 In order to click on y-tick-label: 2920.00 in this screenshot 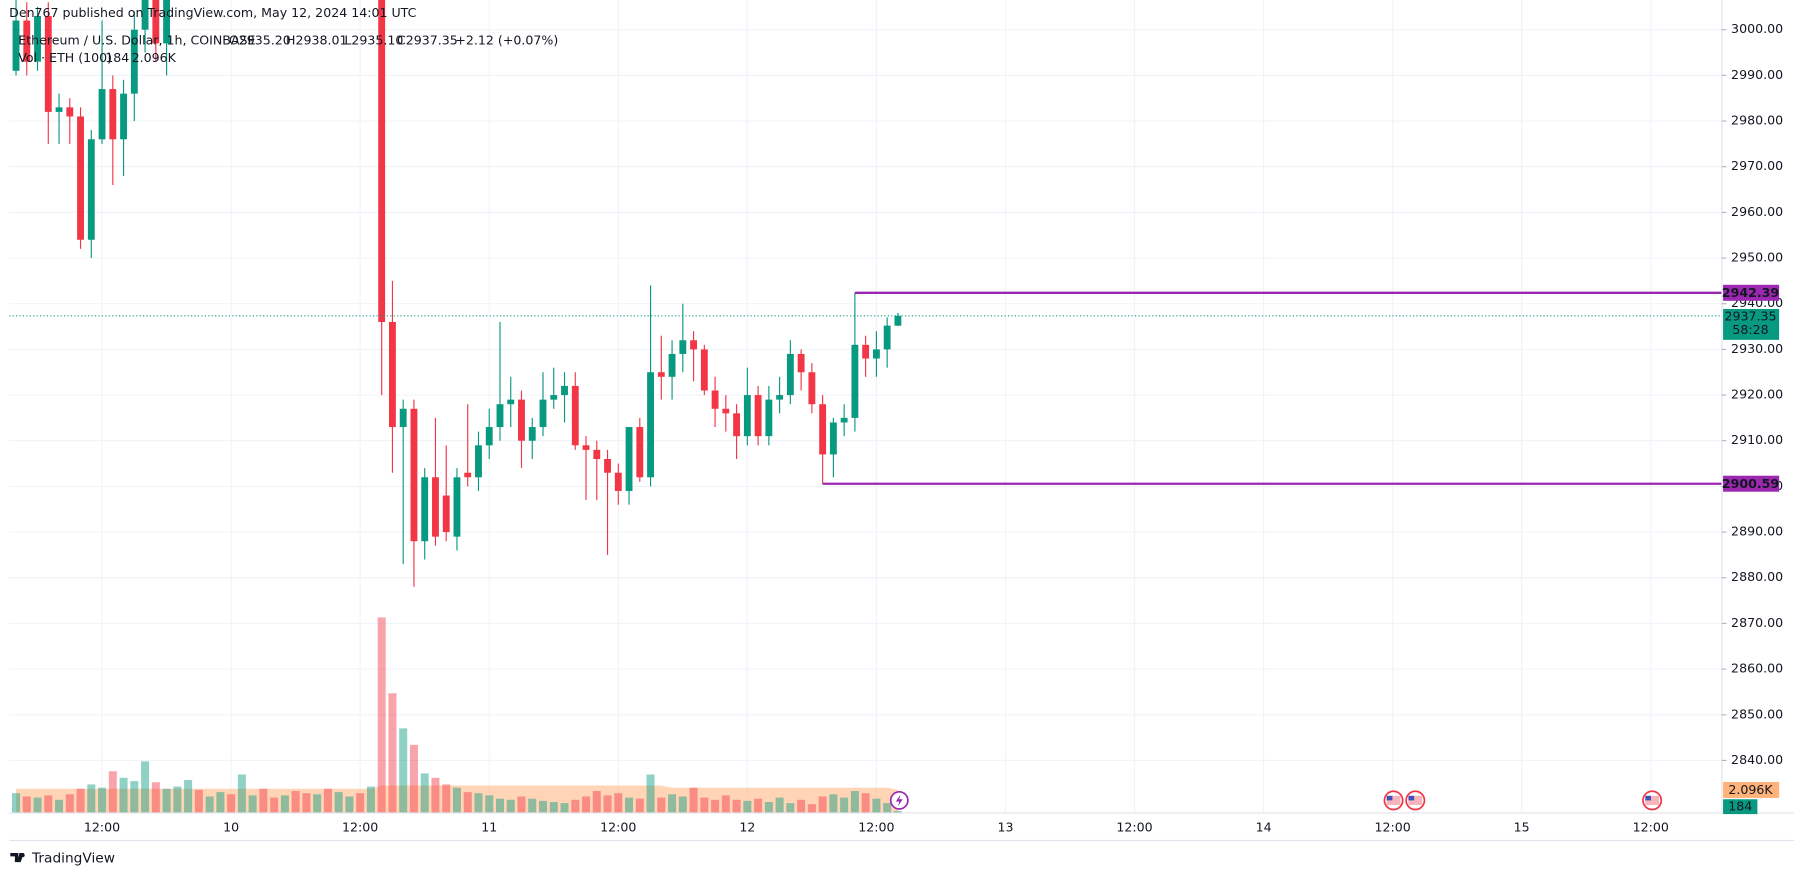, I will do `click(1757, 394)`.